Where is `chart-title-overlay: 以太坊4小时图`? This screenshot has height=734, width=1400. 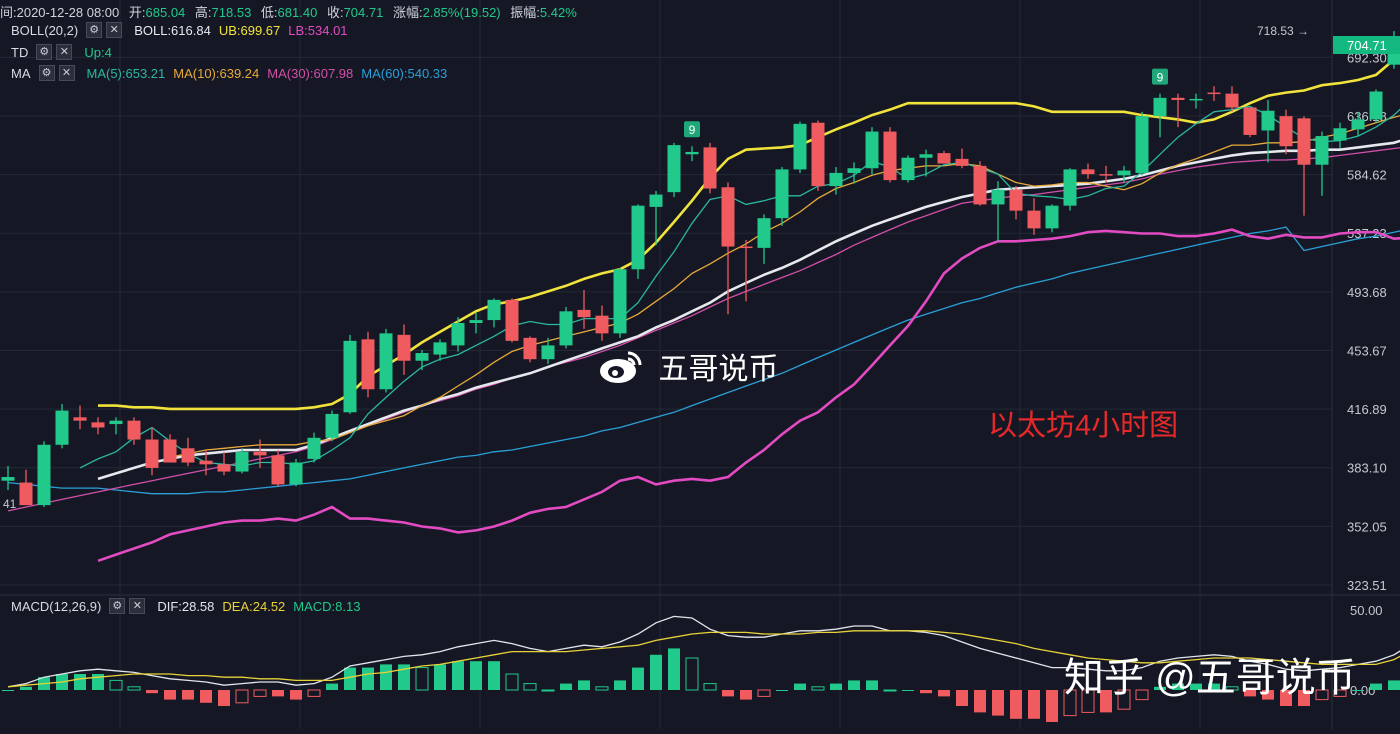 chart-title-overlay: 以太坊4小时图 is located at coordinates (1083, 423).